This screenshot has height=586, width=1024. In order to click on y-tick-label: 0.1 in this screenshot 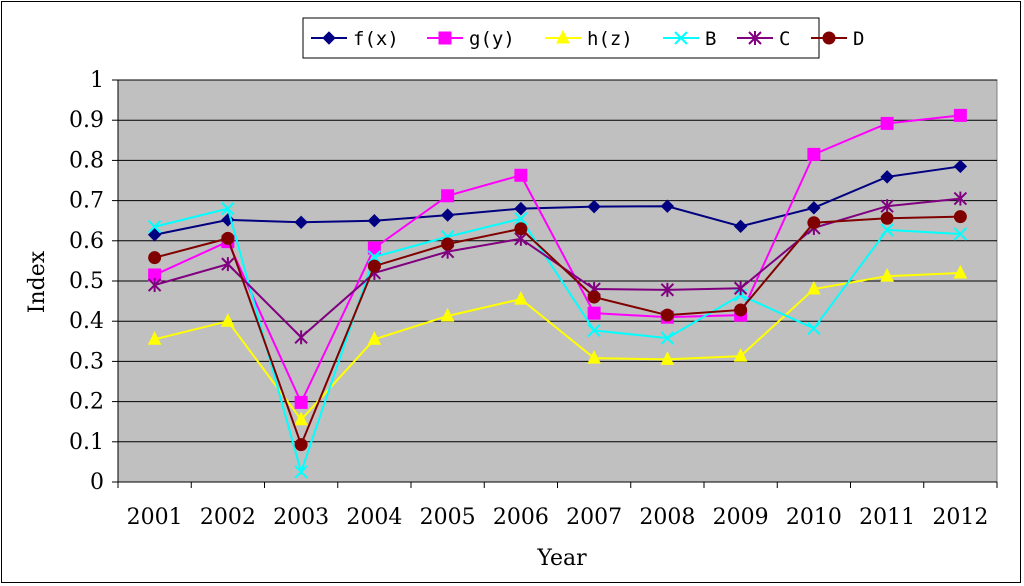, I will do `click(86, 442)`.